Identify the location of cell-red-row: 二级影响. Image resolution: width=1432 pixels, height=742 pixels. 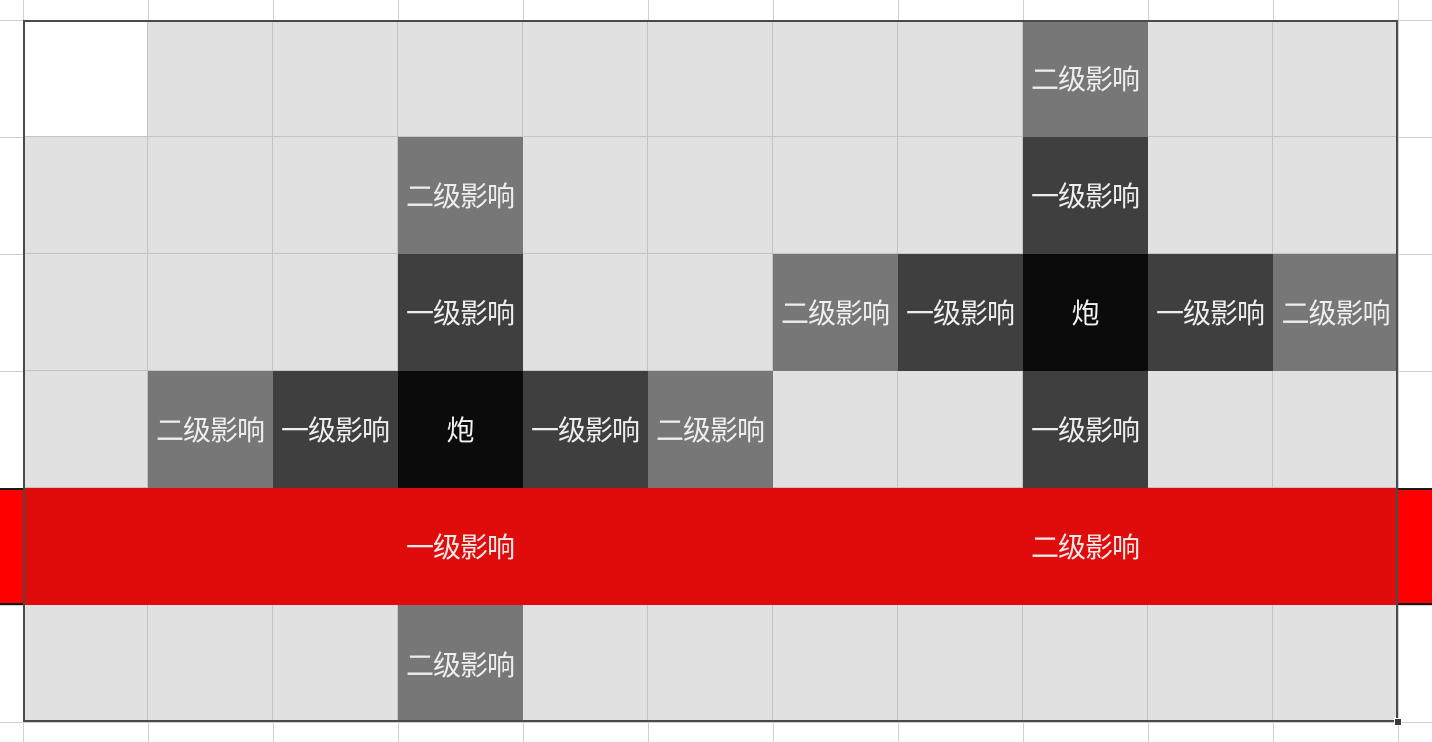
(1085, 546).